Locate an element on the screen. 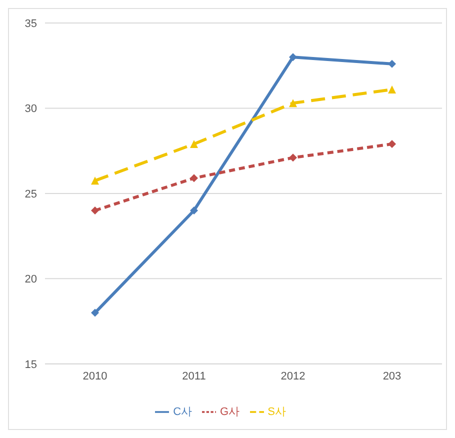  y-tick-label: 30 is located at coordinates (30, 109).